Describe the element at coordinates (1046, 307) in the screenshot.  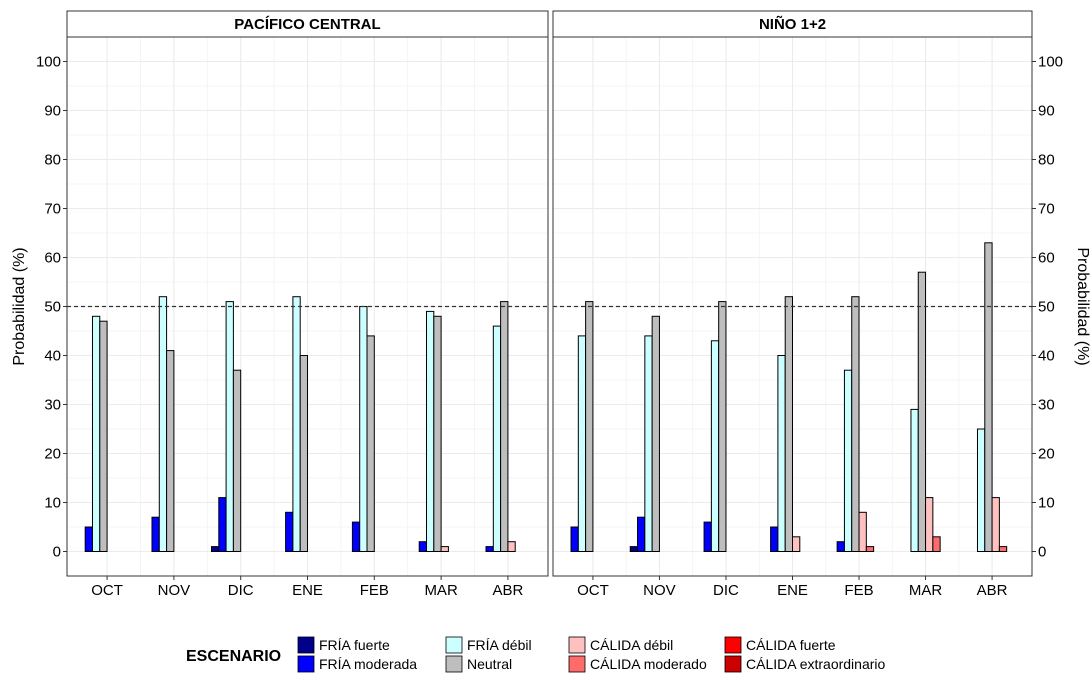
I see `y-tick-label-right: 50` at that location.